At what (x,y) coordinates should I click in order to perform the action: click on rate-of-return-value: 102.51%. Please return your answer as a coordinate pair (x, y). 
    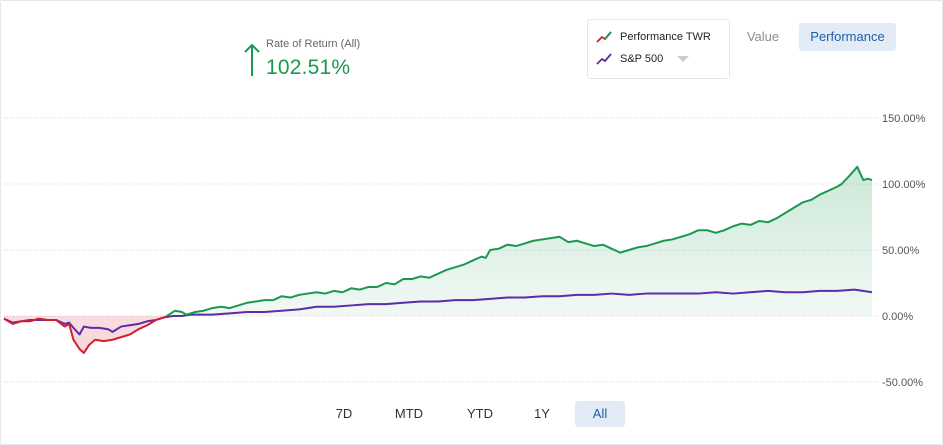
    Looking at the image, I should click on (308, 67).